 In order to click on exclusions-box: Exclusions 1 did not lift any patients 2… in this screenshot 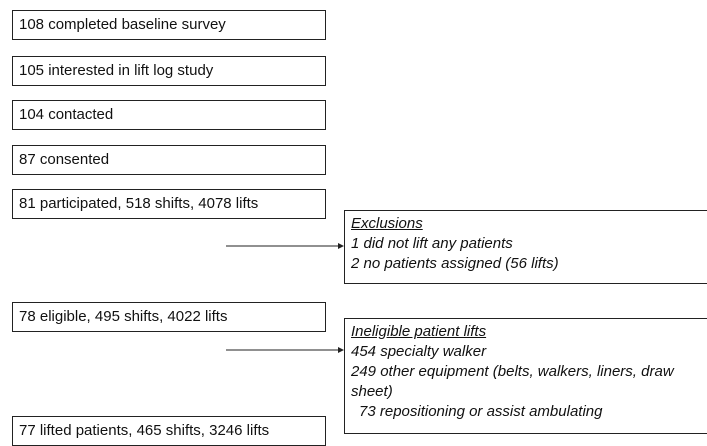, I will do `click(525, 247)`.